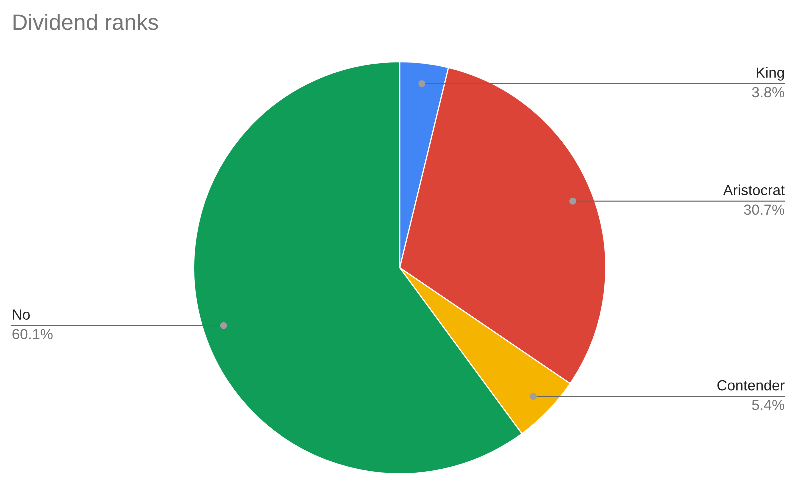 This screenshot has height=486, width=800. What do you see at coordinates (86, 22) in the screenshot?
I see `chart-title: Dividend ranks` at bounding box center [86, 22].